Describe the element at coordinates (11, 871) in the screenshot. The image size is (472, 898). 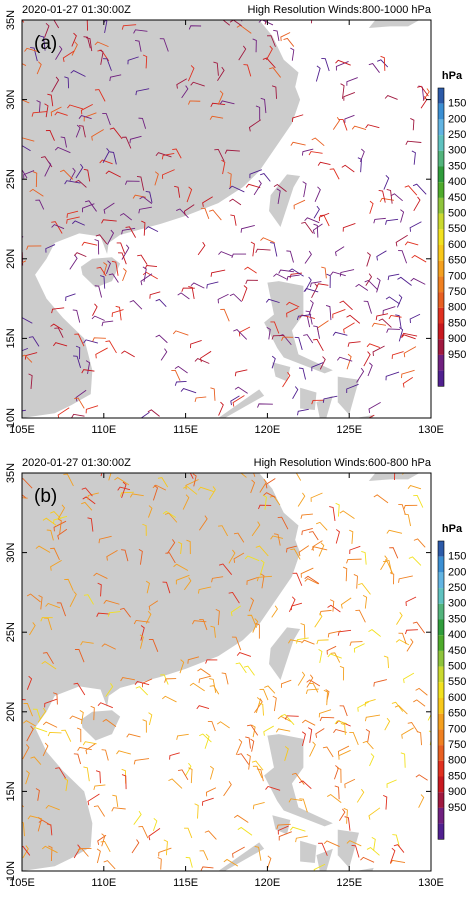
I see `y-tick-label: 10N` at that location.